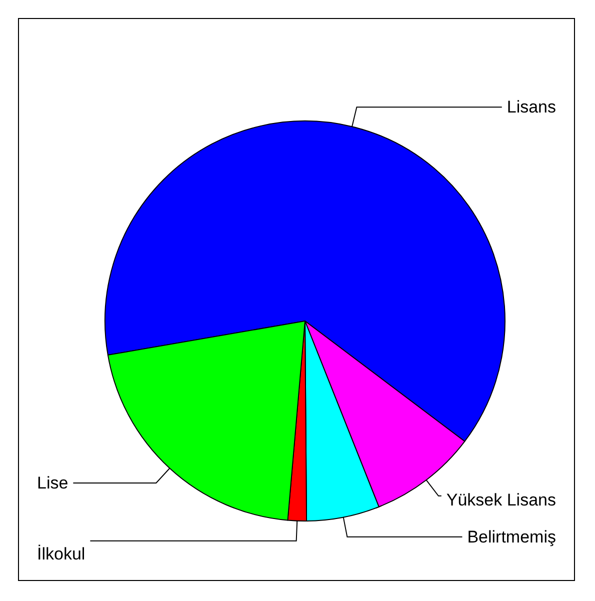 This screenshot has width=595, height=601. Describe the element at coordinates (501, 500) in the screenshot. I see `slice-label: Yüksek Lisans` at that location.